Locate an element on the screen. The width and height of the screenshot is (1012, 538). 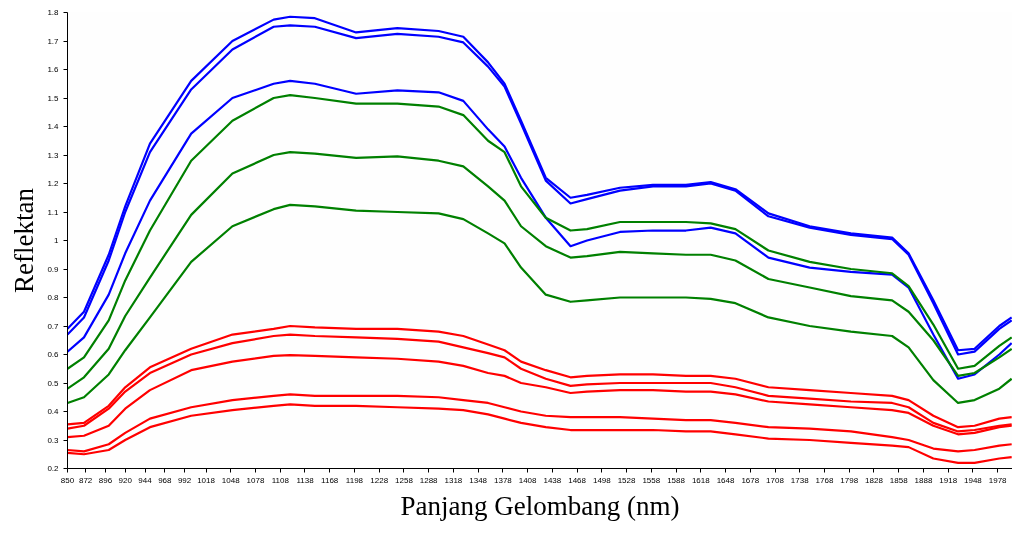
x-tick-label: 1468 is located at coordinates (577, 480).